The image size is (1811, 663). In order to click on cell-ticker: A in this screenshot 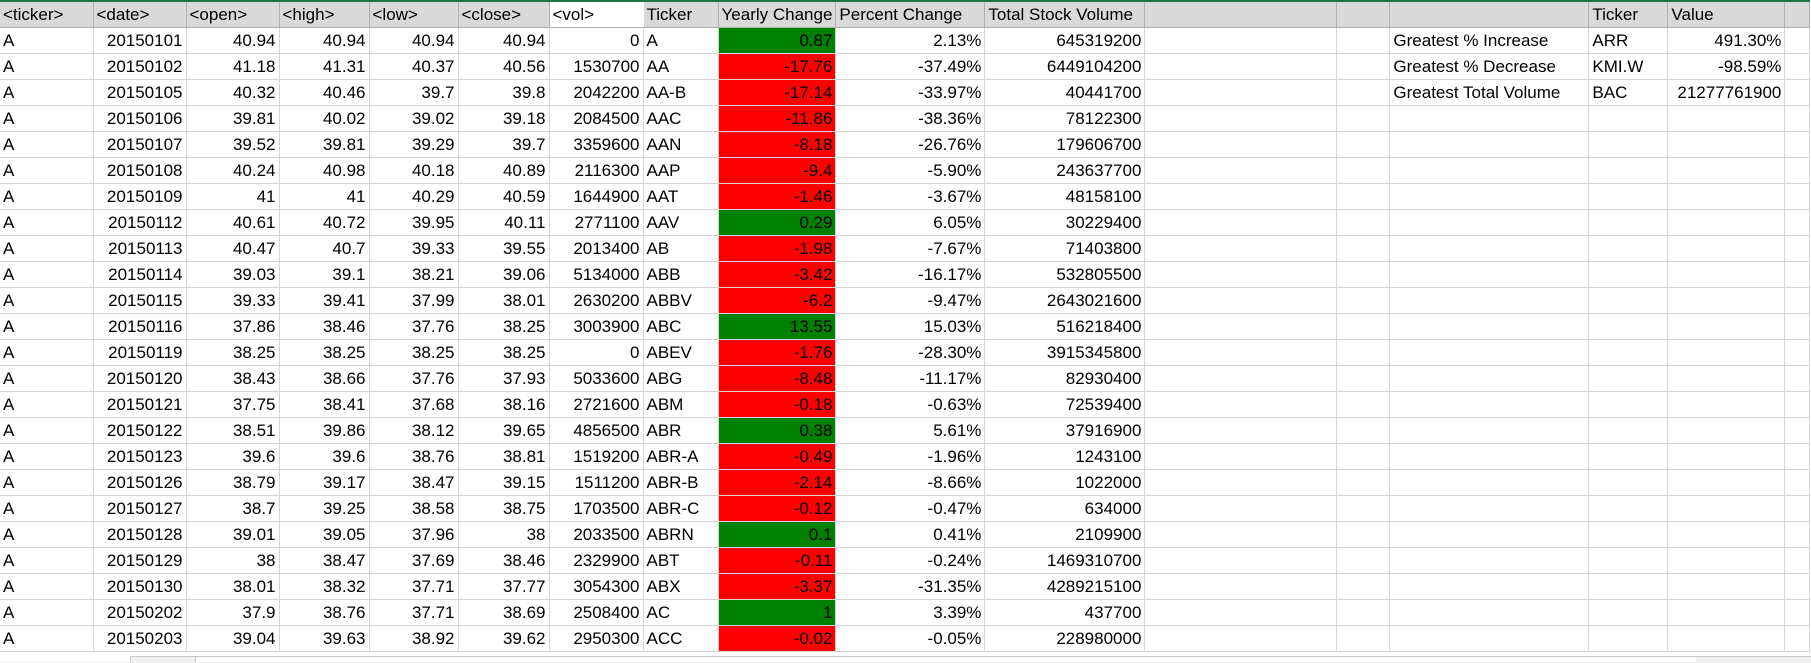, I will do `click(47, 170)`.